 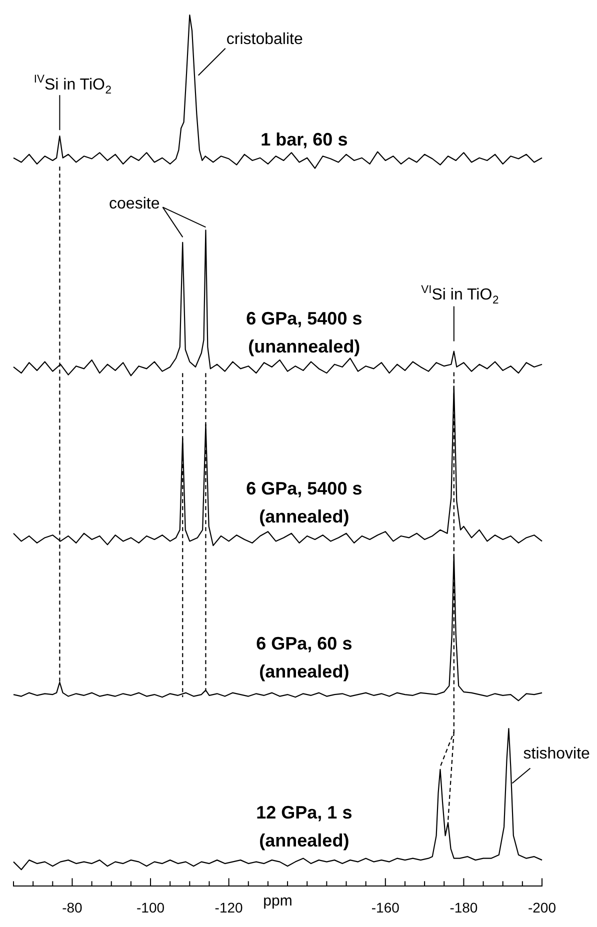 I want to click on series-label: 6 GPa, 5400 s (unannealed), so click(x=304, y=332).